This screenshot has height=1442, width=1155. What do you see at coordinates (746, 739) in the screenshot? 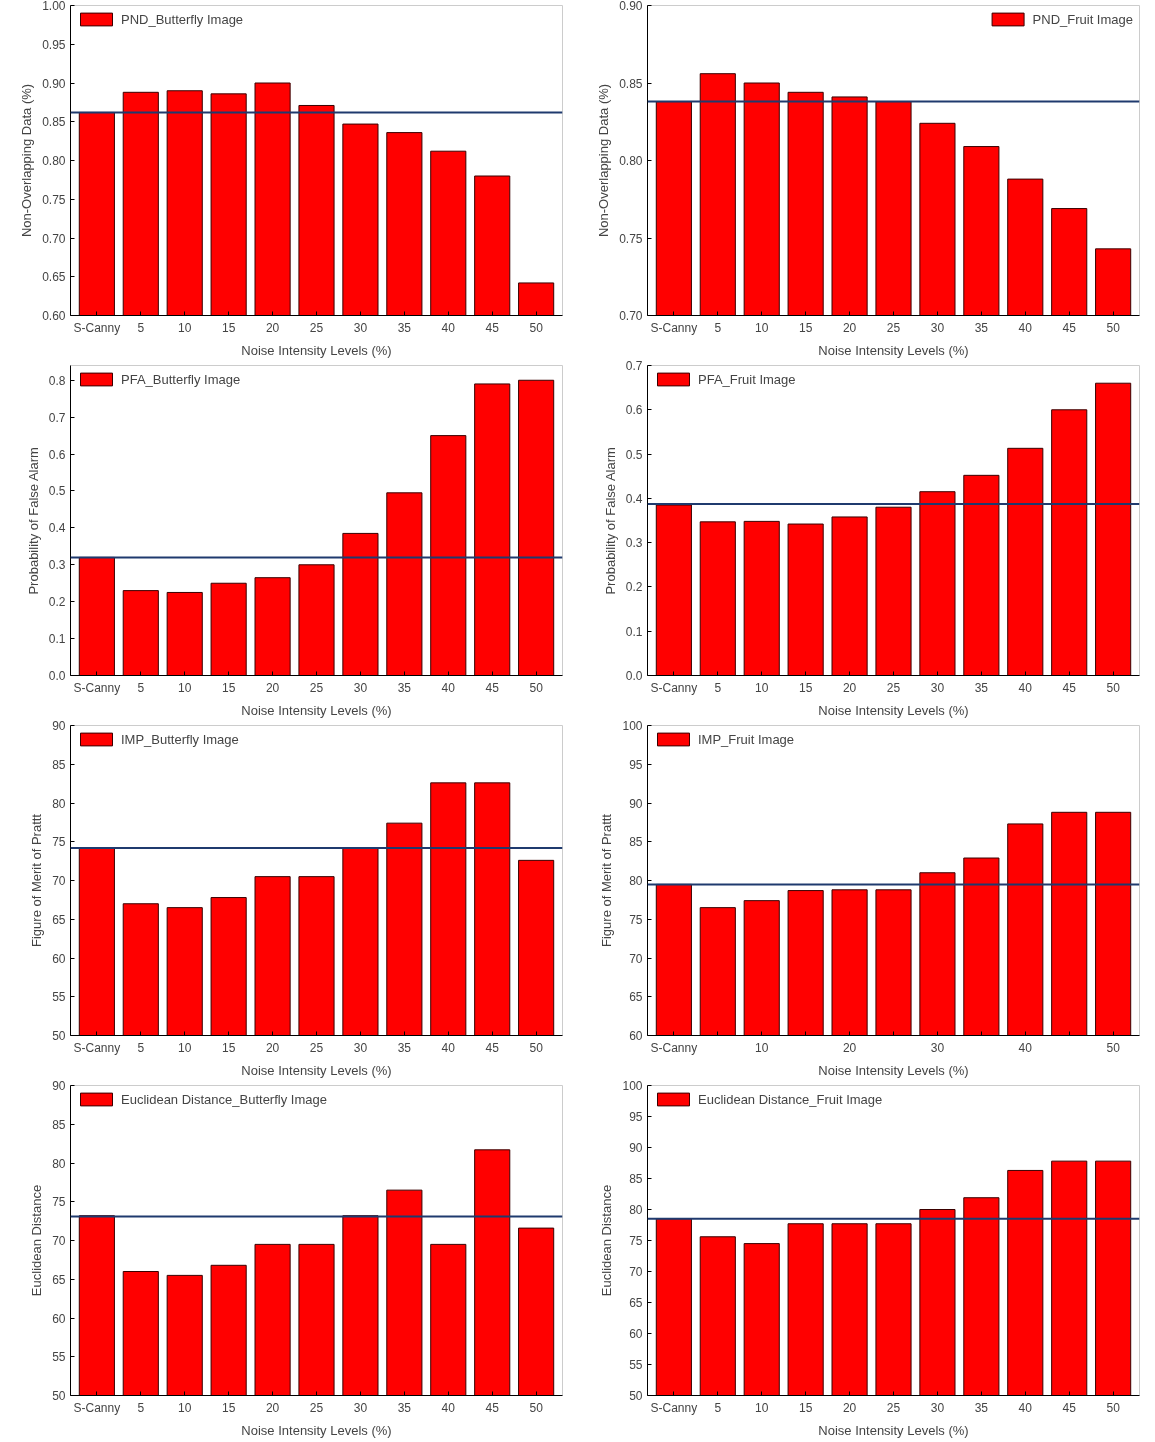
I see `legend-label: IMP_Fruit Image` at bounding box center [746, 739].